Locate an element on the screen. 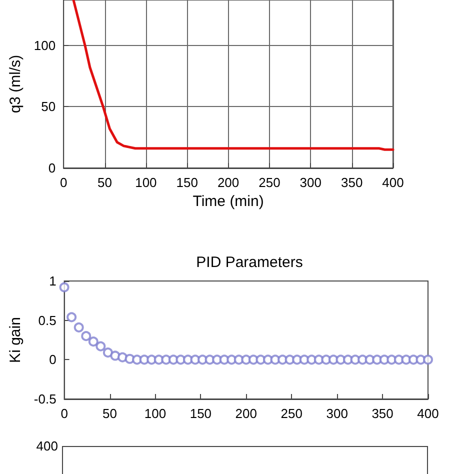  chart-title: PID Parameters is located at coordinates (249, 262).